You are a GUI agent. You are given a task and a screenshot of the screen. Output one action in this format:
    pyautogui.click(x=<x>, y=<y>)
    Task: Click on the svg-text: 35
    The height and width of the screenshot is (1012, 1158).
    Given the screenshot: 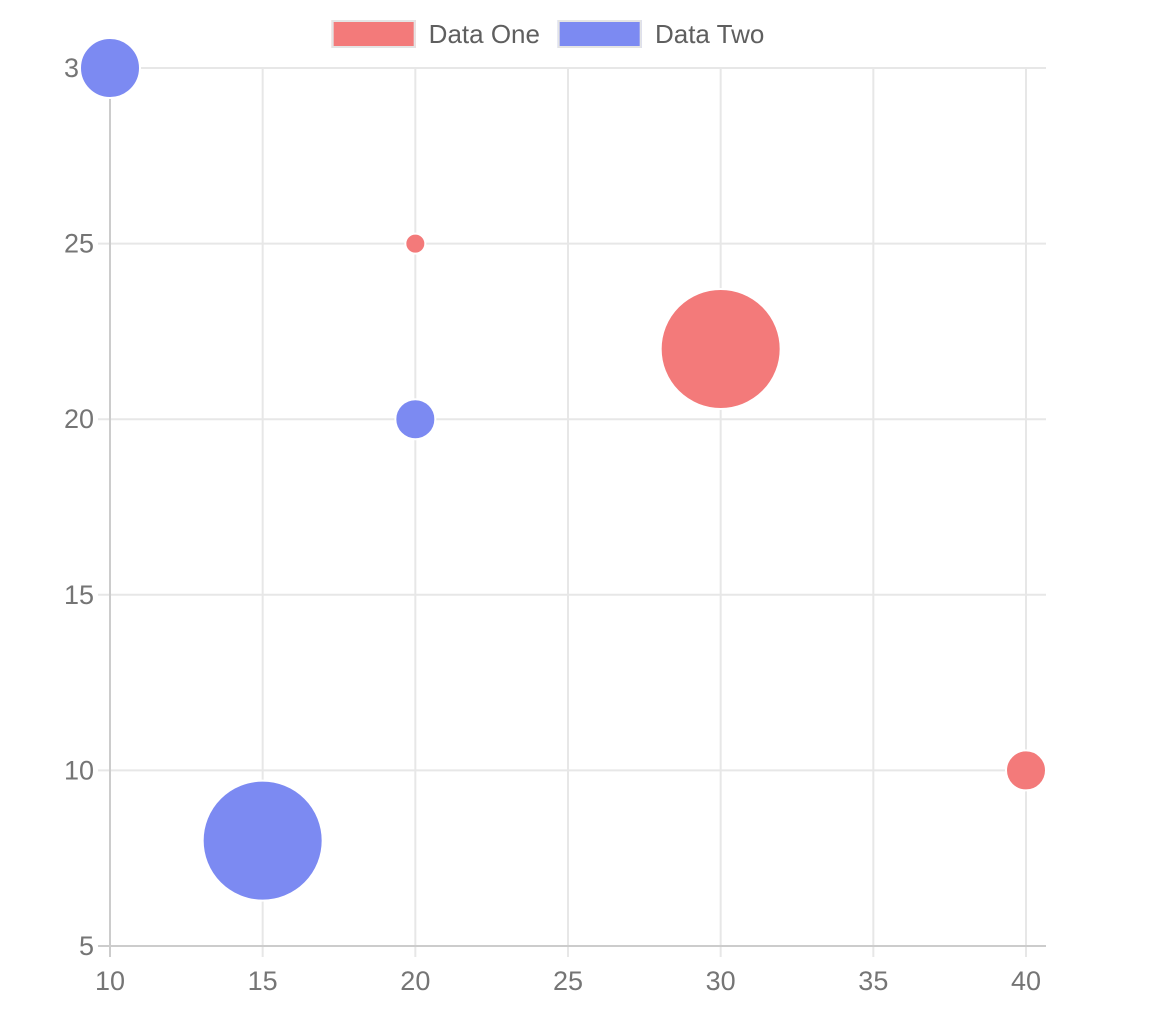 What is the action you would take?
    pyautogui.click(x=873, y=981)
    